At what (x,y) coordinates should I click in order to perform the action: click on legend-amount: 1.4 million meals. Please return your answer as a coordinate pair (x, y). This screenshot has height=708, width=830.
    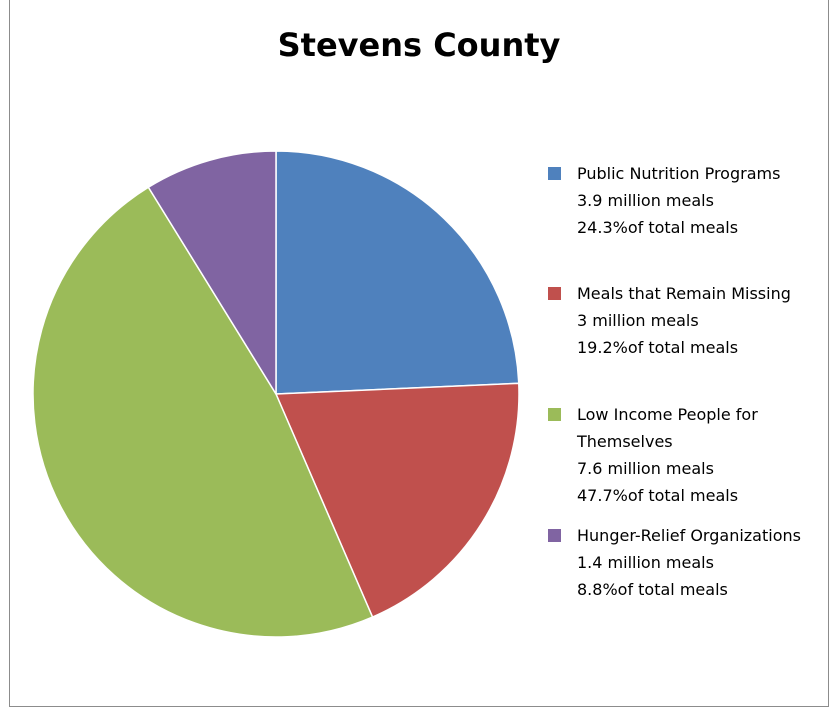
    Looking at the image, I should click on (645, 562).